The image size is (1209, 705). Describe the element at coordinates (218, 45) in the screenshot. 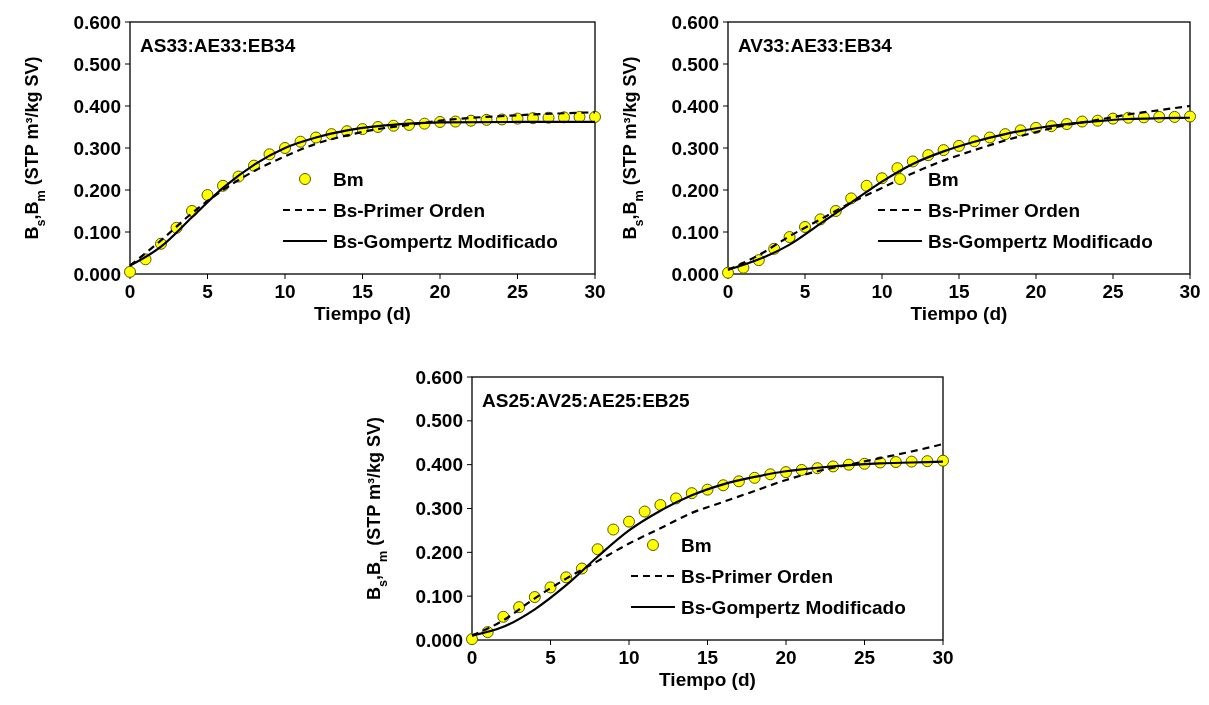

I see `text: AS33:AE33:EB34` at that location.